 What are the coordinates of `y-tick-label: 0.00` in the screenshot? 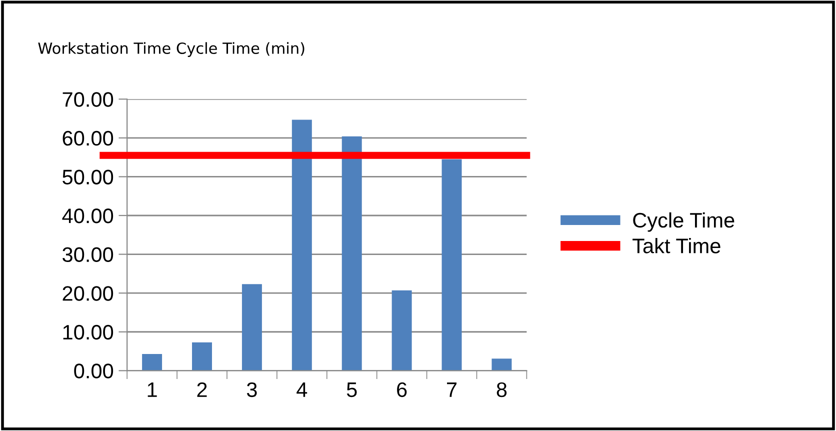 It's located at (94, 371).